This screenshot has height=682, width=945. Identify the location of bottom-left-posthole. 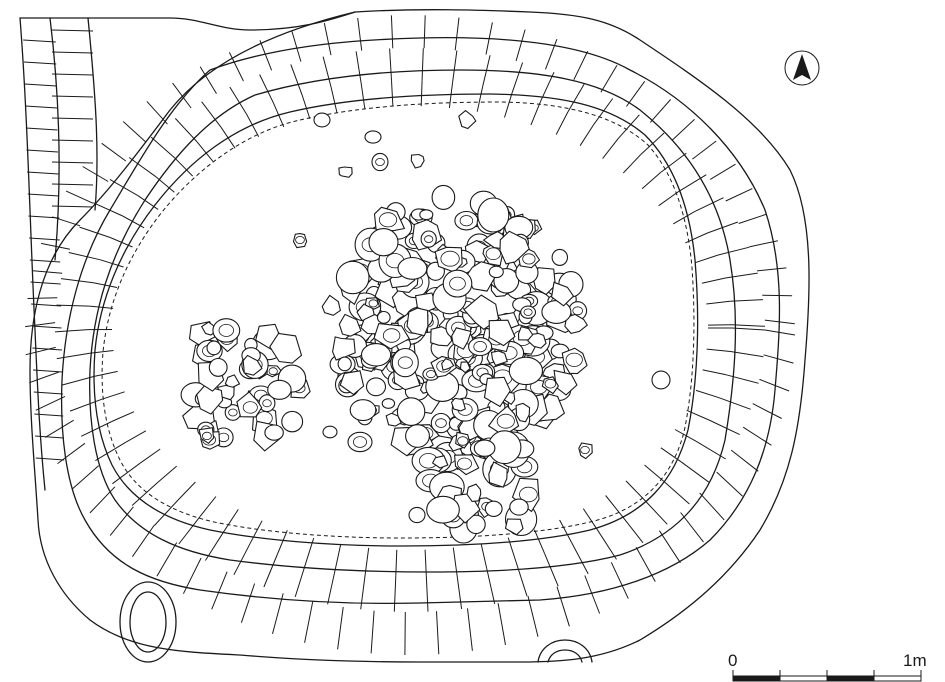
(148, 622).